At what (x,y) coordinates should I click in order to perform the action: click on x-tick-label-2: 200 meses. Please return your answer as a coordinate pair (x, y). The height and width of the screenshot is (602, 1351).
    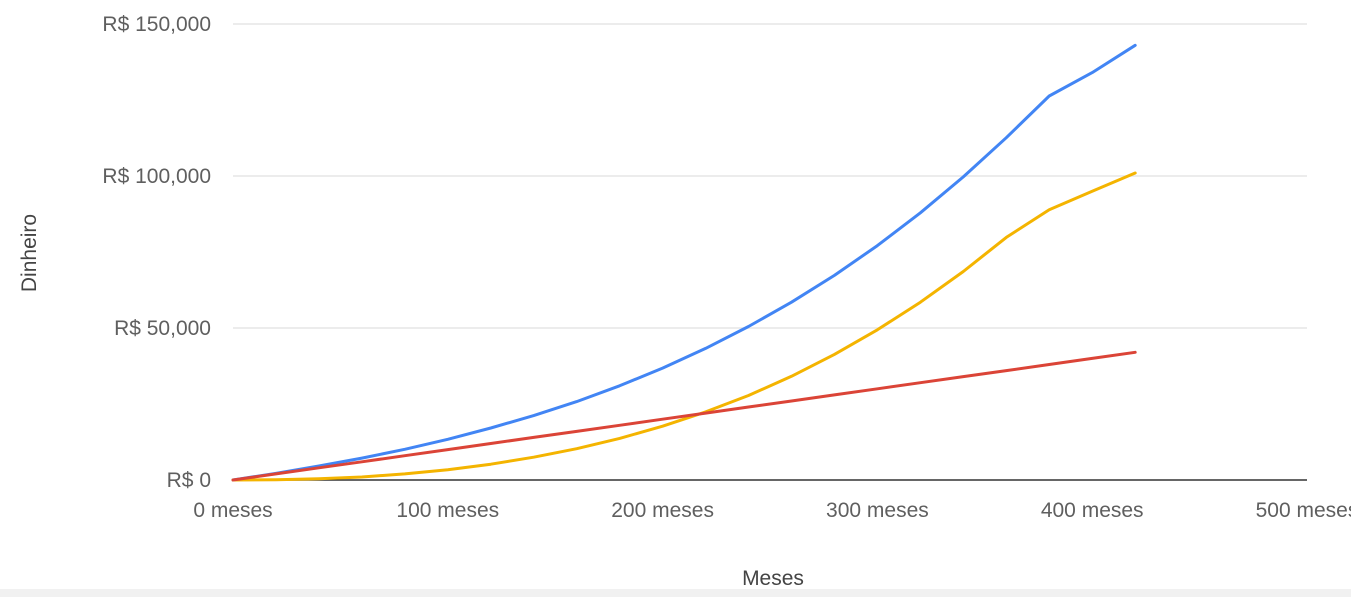
    Looking at the image, I should click on (662, 510).